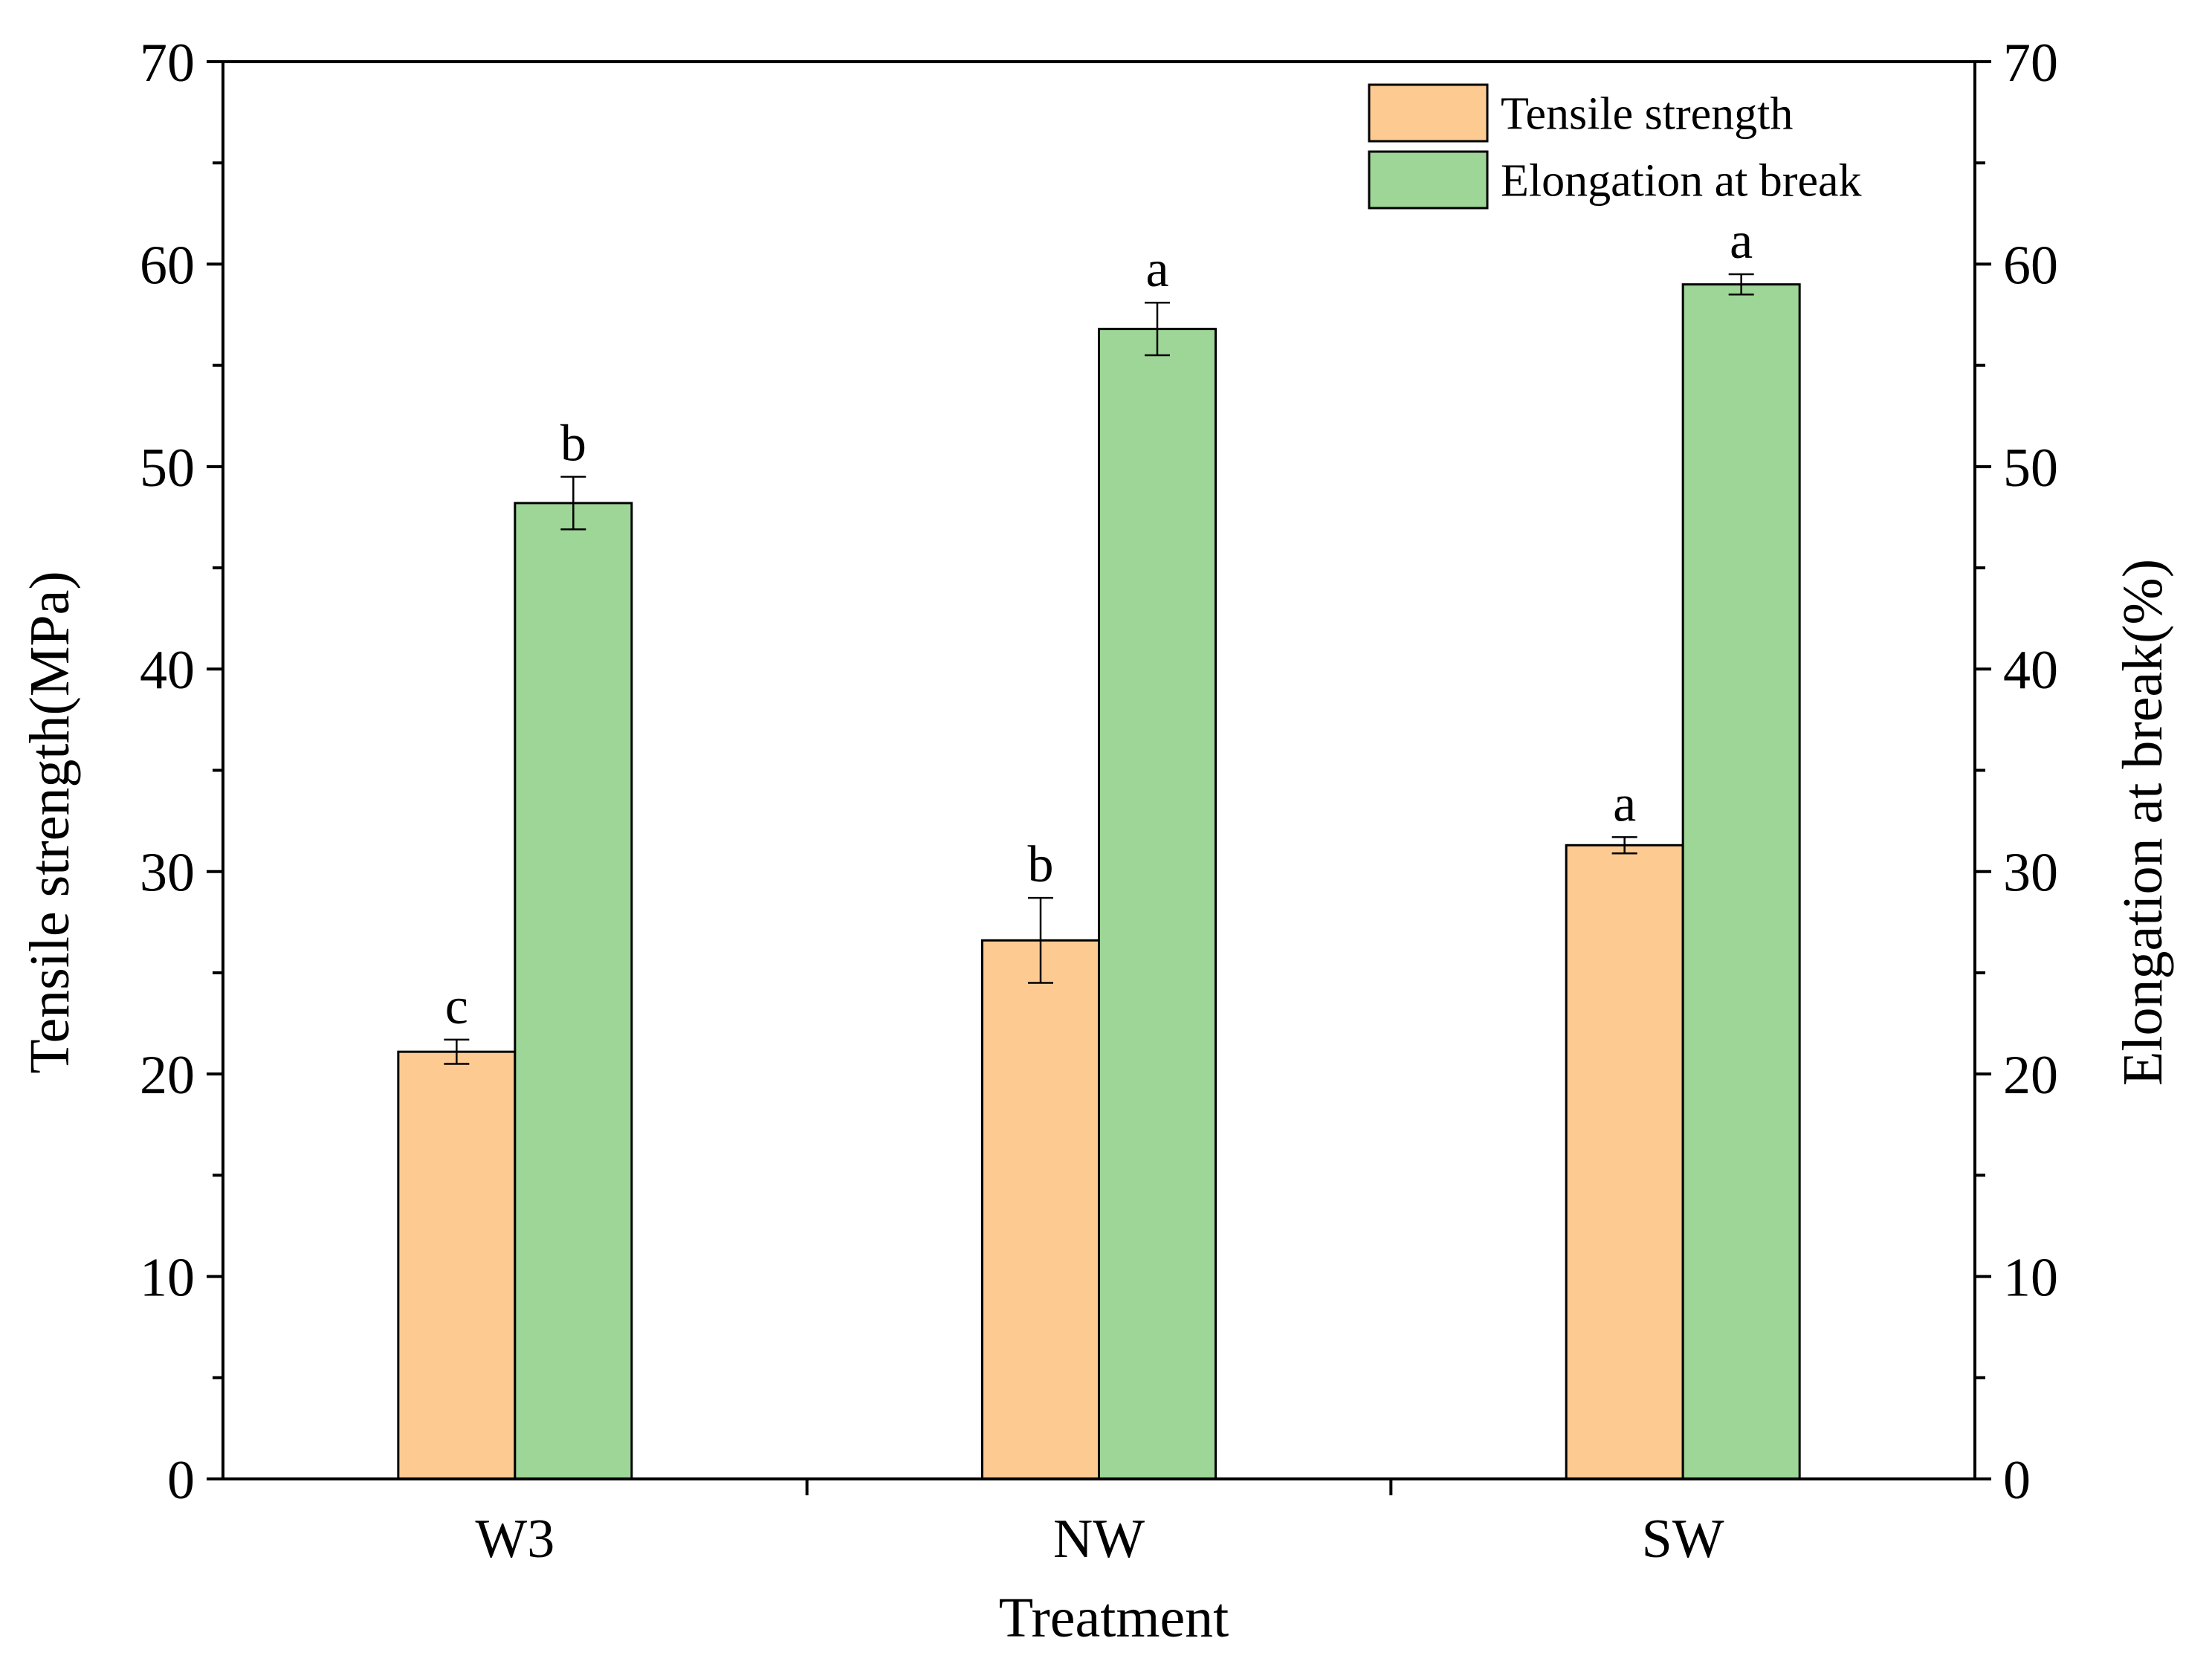  Describe the element at coordinates (50, 822) in the screenshot. I see `y-axis-left-title: Tensile strength(MPa)` at that location.